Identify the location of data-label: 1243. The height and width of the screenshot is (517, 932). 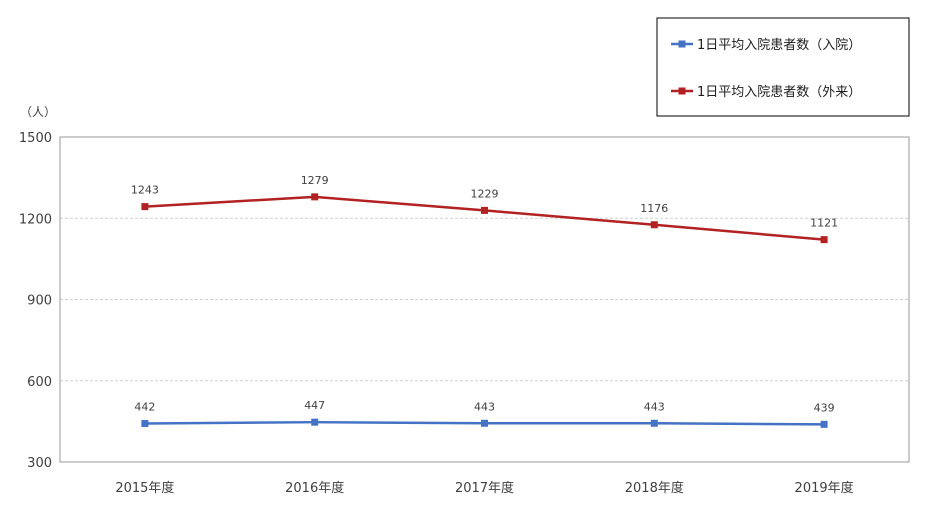
(145, 190).